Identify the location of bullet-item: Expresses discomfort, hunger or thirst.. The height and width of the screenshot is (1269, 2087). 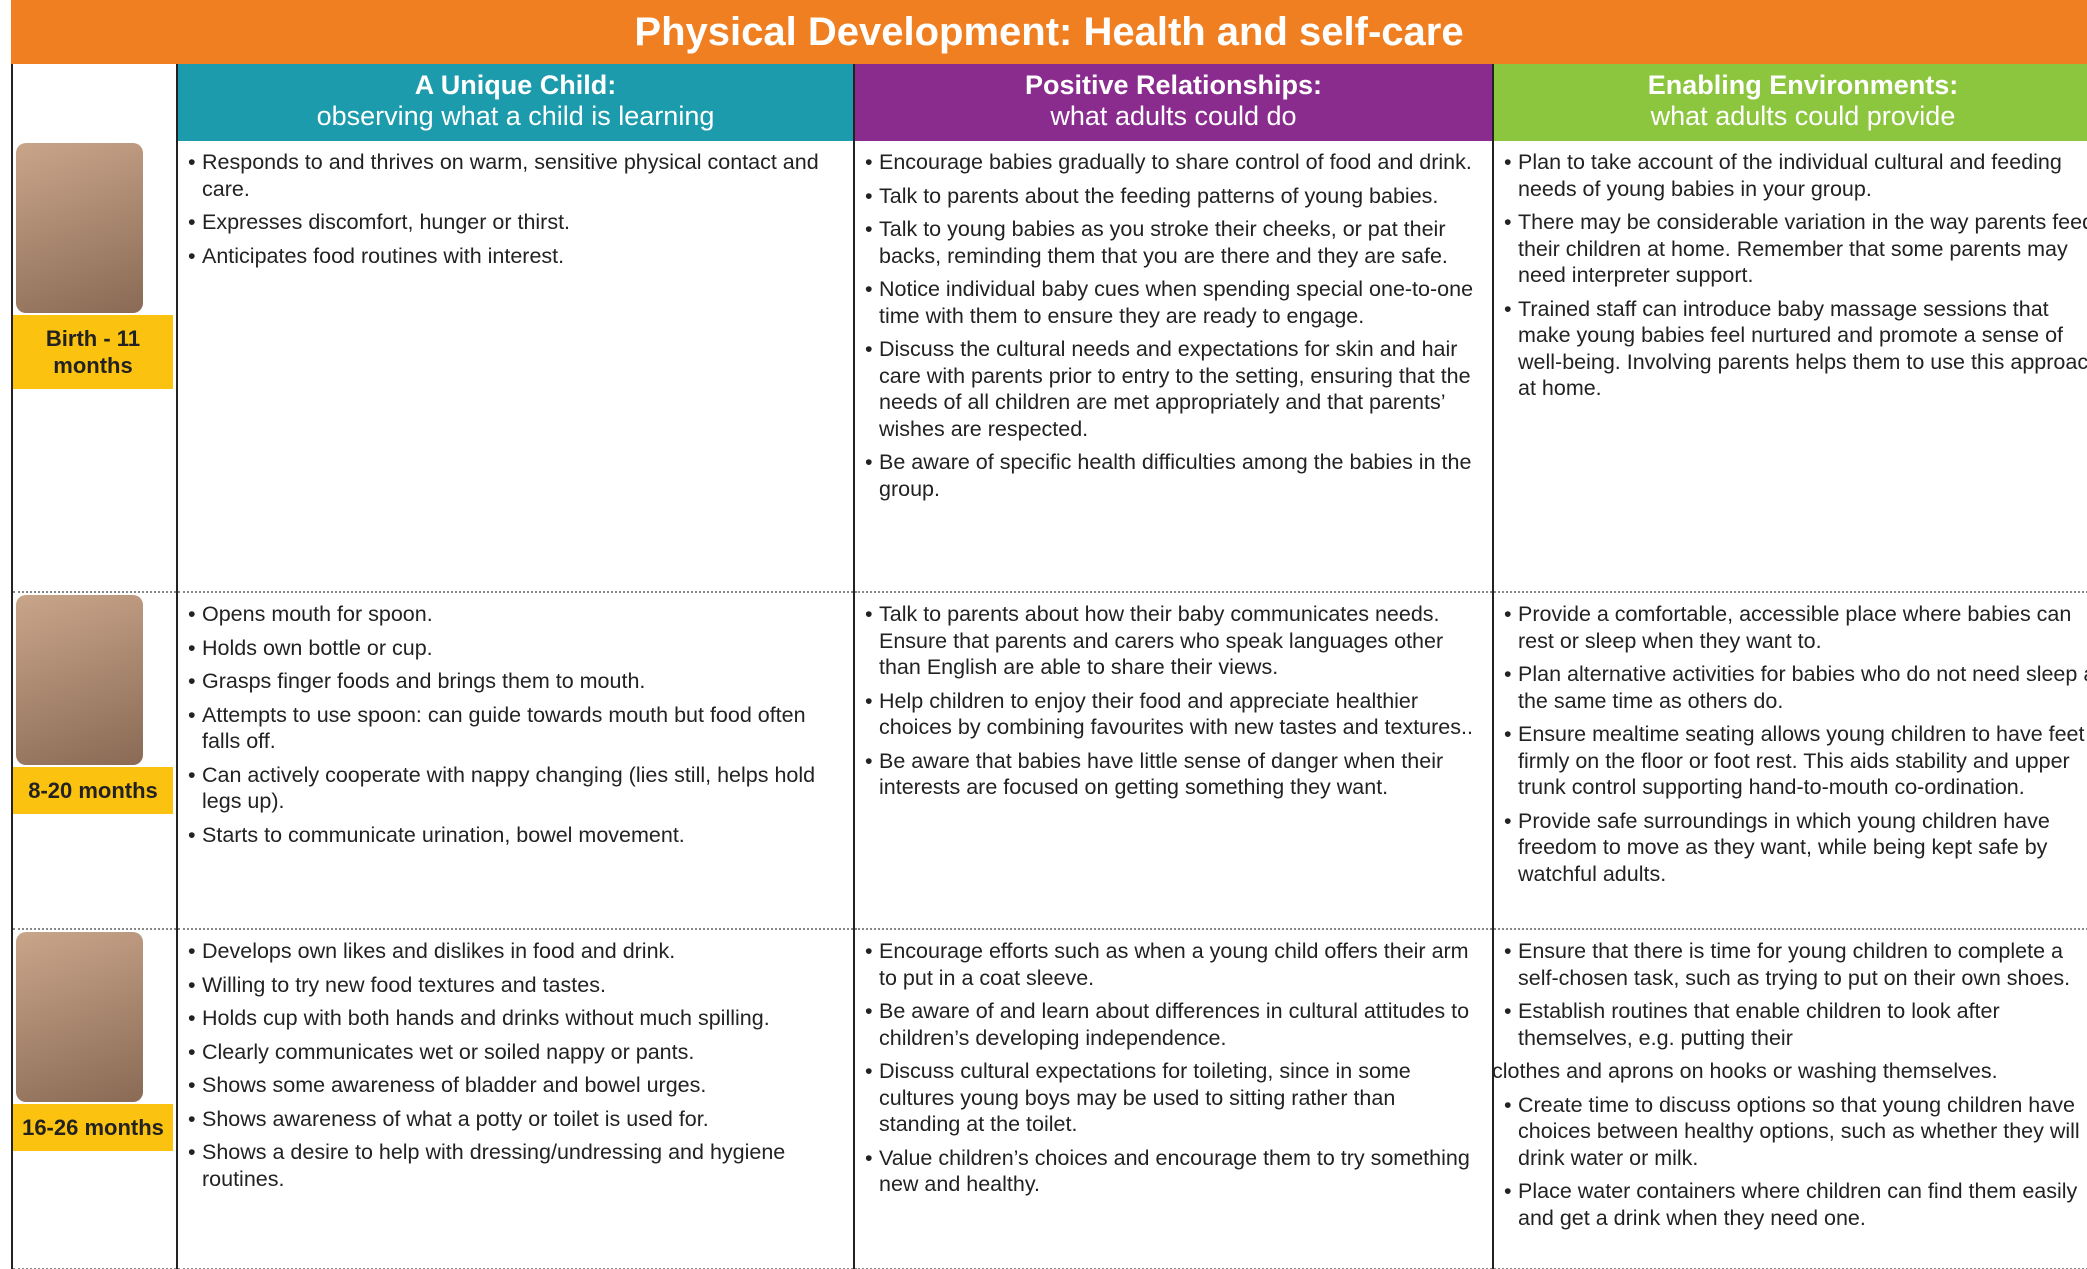
(515, 222).